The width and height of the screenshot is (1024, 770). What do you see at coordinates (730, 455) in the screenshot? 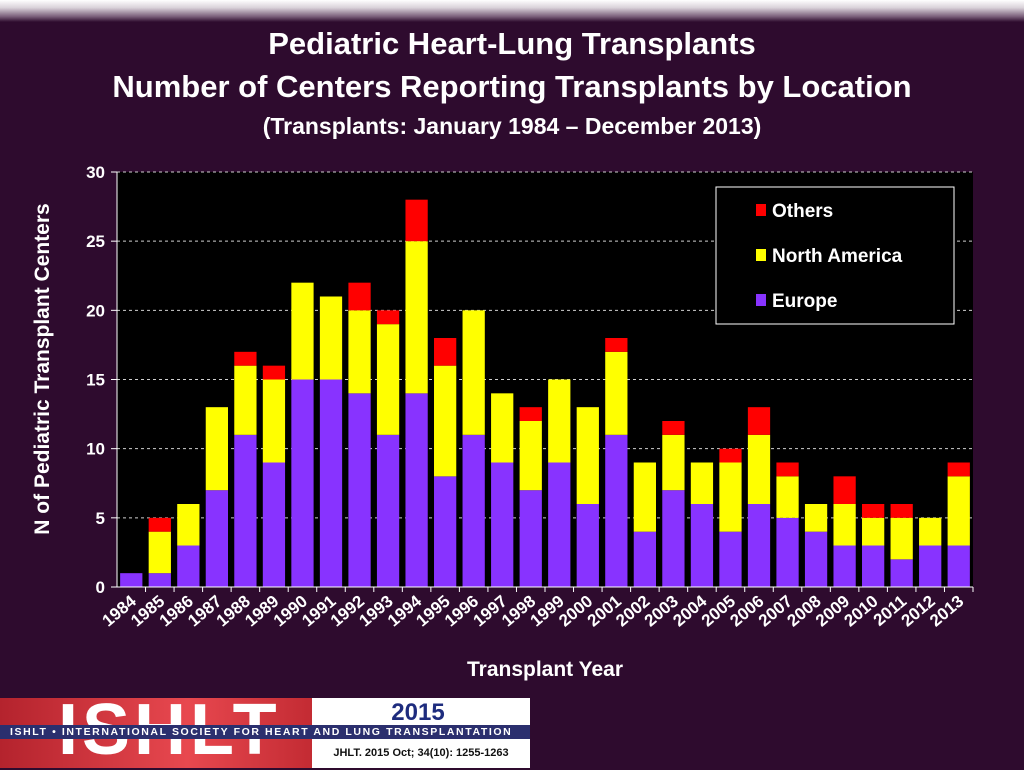
I see `bar-others-2005` at bounding box center [730, 455].